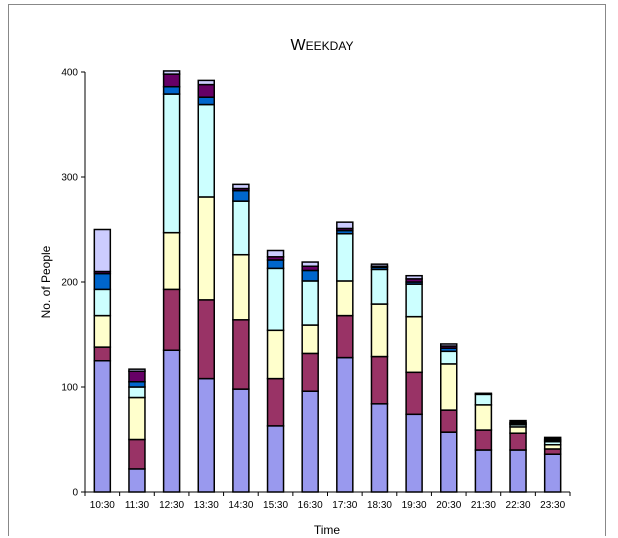 The height and width of the screenshot is (538, 618). What do you see at coordinates (310, 505) in the screenshot?
I see `x-tick-label: 16:30` at bounding box center [310, 505].